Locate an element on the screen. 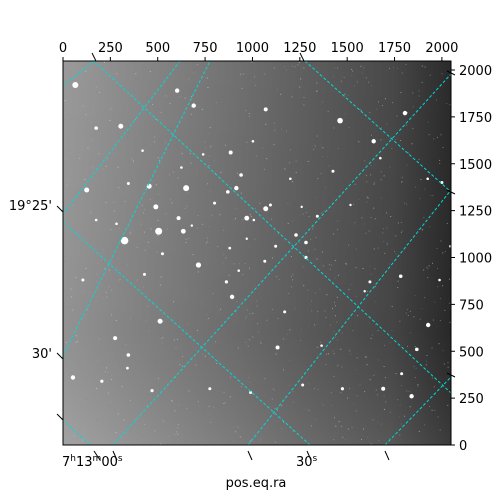 The height and width of the screenshot is (500, 500). right-tick-label-7: 1750 is located at coordinates (475, 118).